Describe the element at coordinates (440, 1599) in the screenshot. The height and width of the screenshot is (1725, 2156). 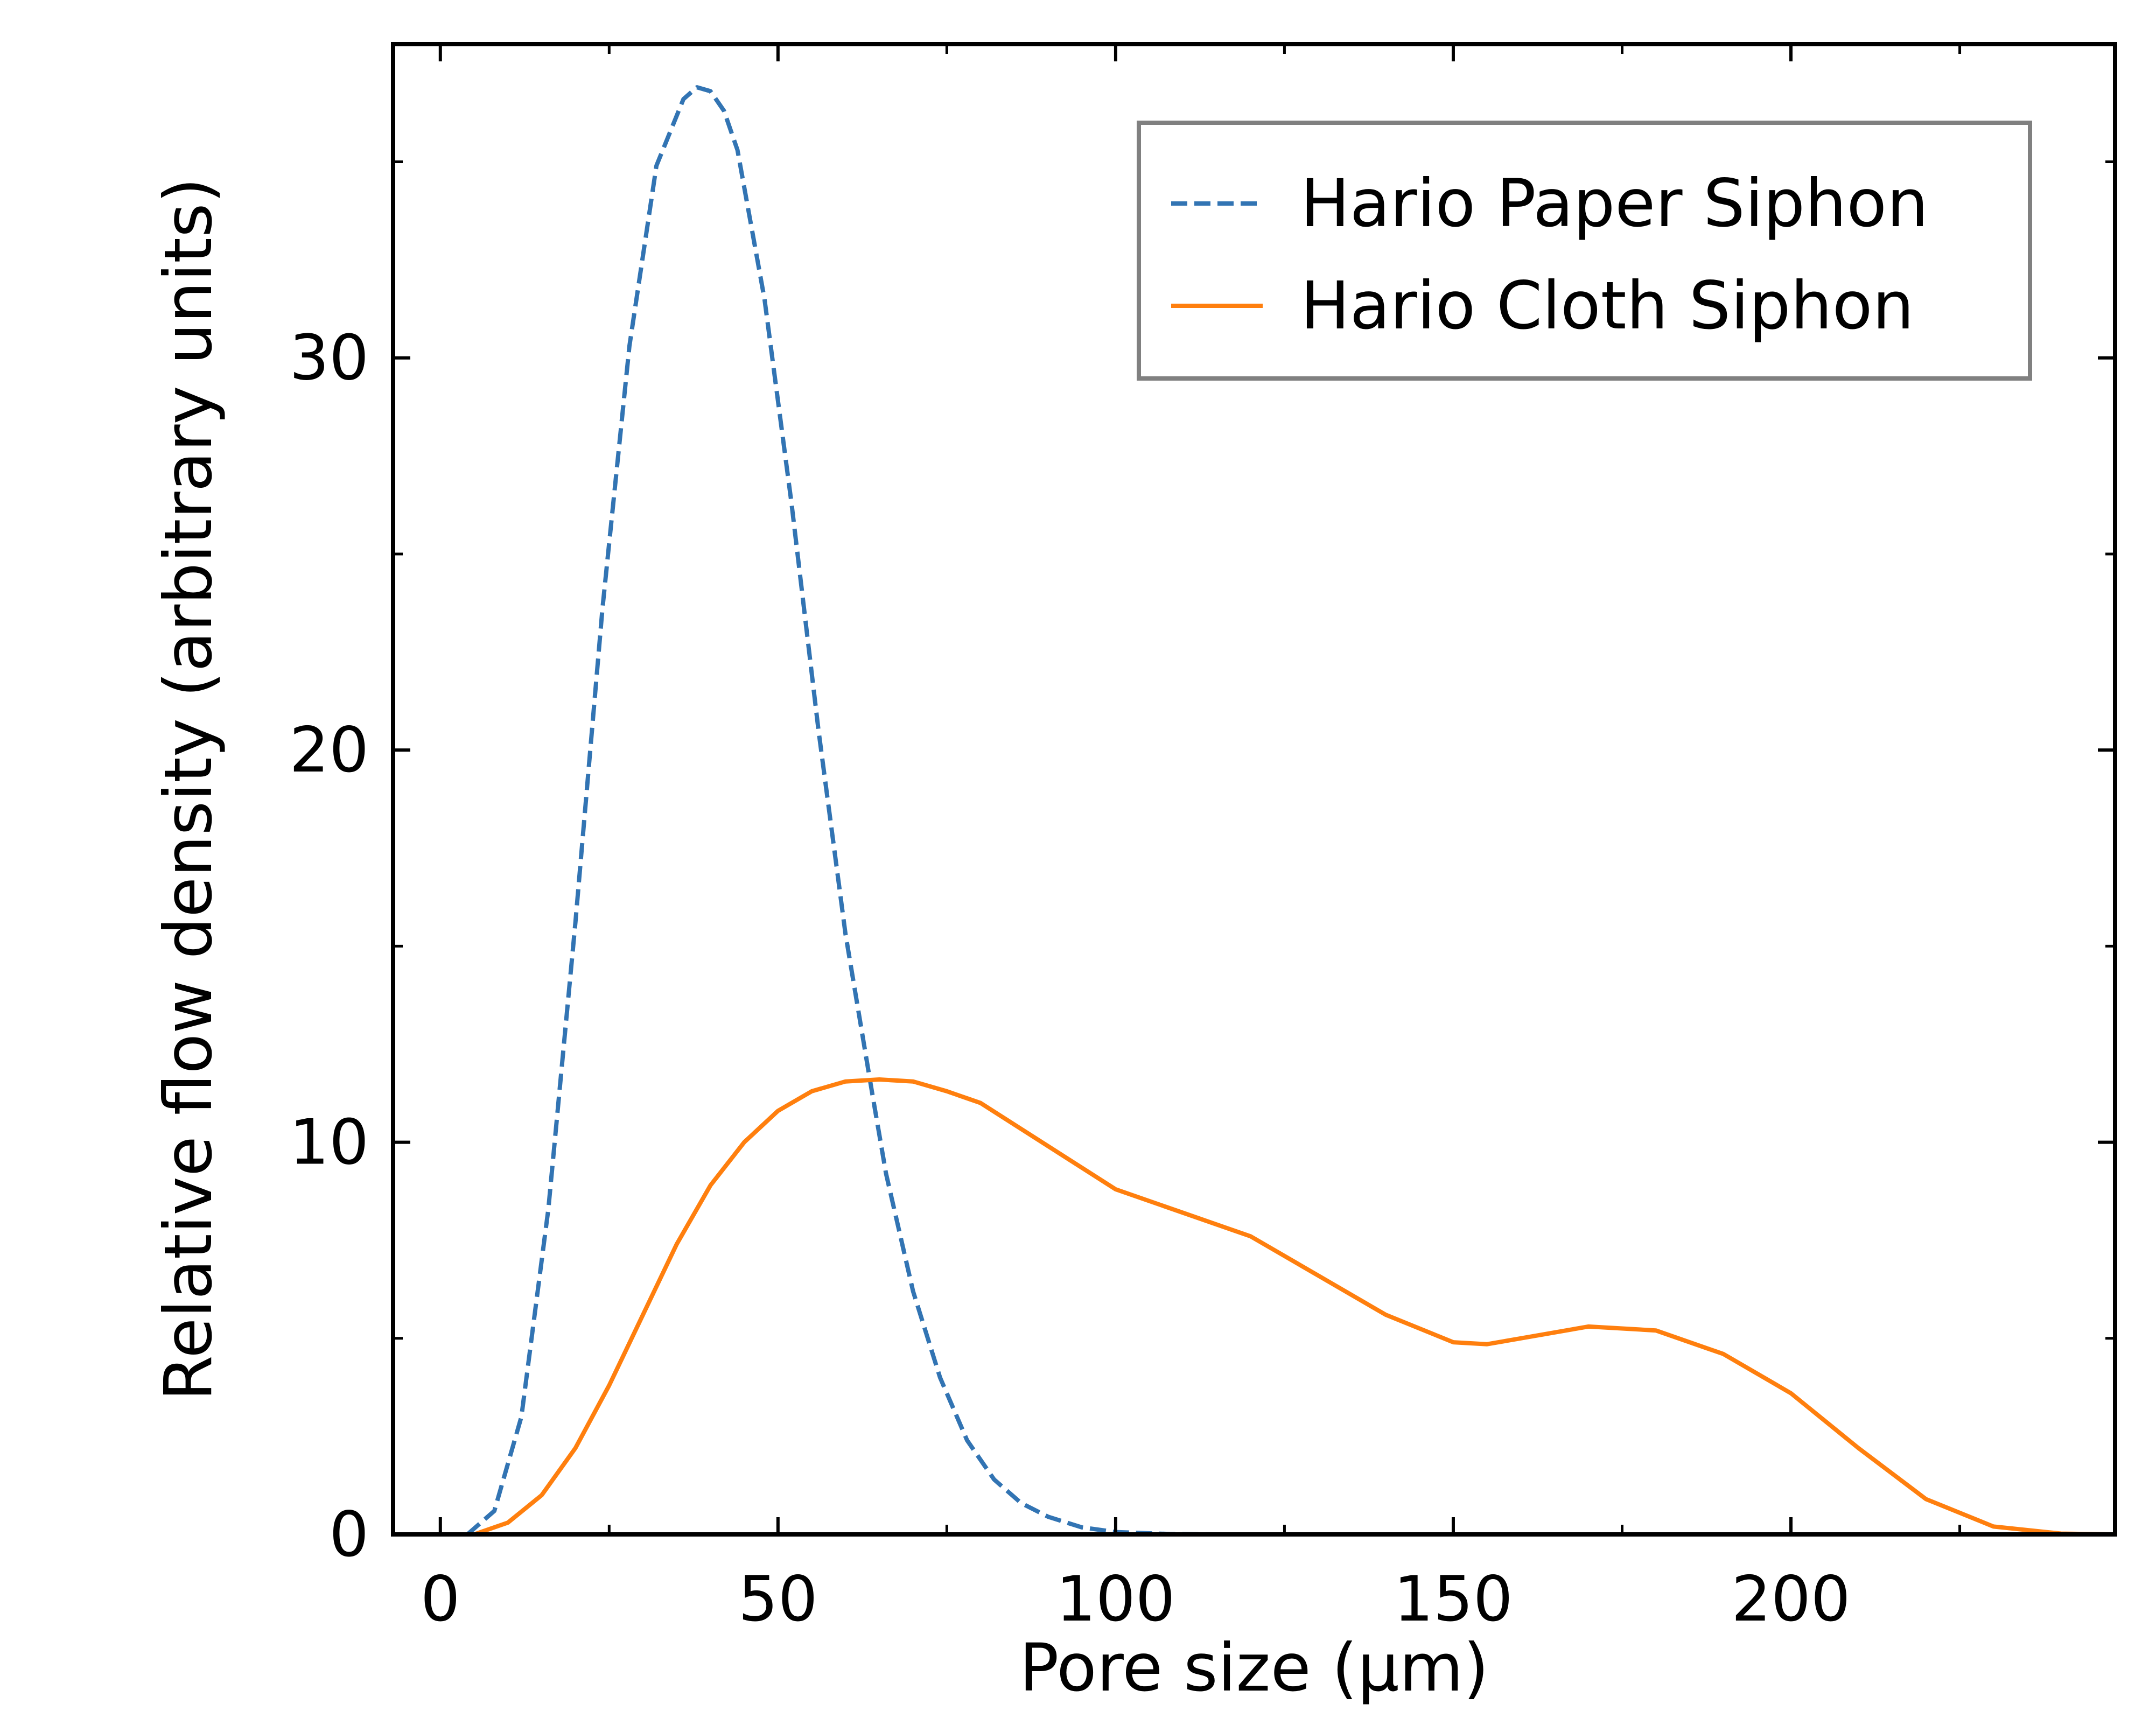
I see `x-tick-label: 0` at that location.